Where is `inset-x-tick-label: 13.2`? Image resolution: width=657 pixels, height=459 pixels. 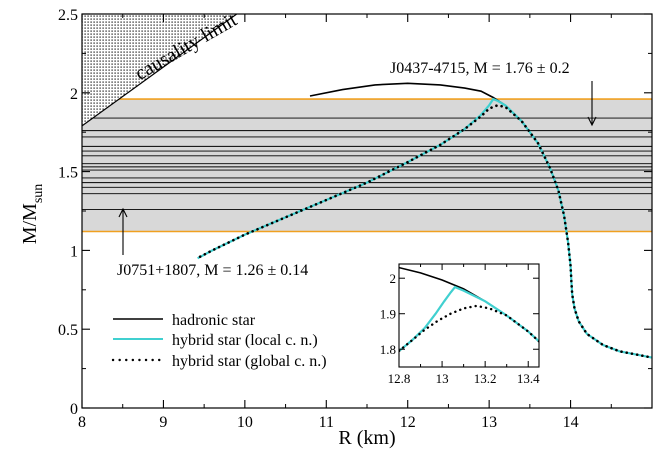 inset-x-tick-label: 13.2 is located at coordinates (485, 378).